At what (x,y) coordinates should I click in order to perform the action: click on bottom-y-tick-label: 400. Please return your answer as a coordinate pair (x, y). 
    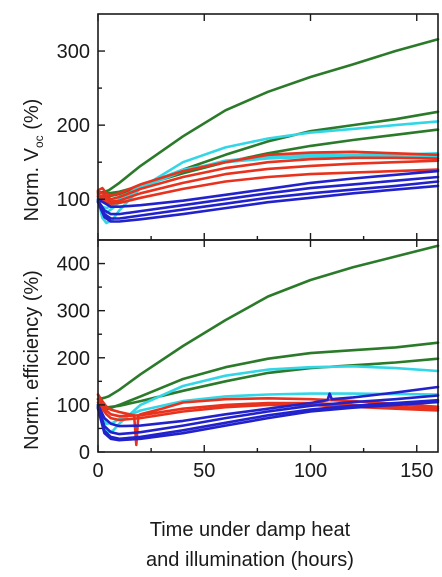
    Looking at the image, I should click on (73, 265).